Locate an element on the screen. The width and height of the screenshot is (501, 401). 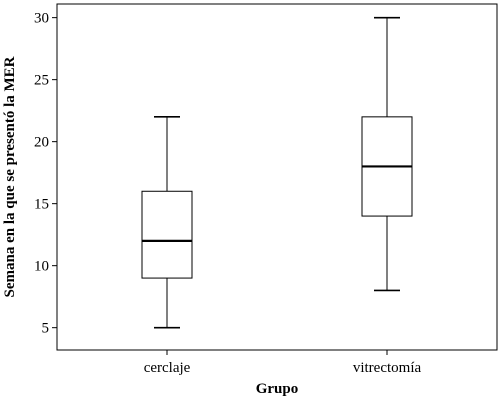
y-tick-label: 5 is located at coordinates (46, 329).